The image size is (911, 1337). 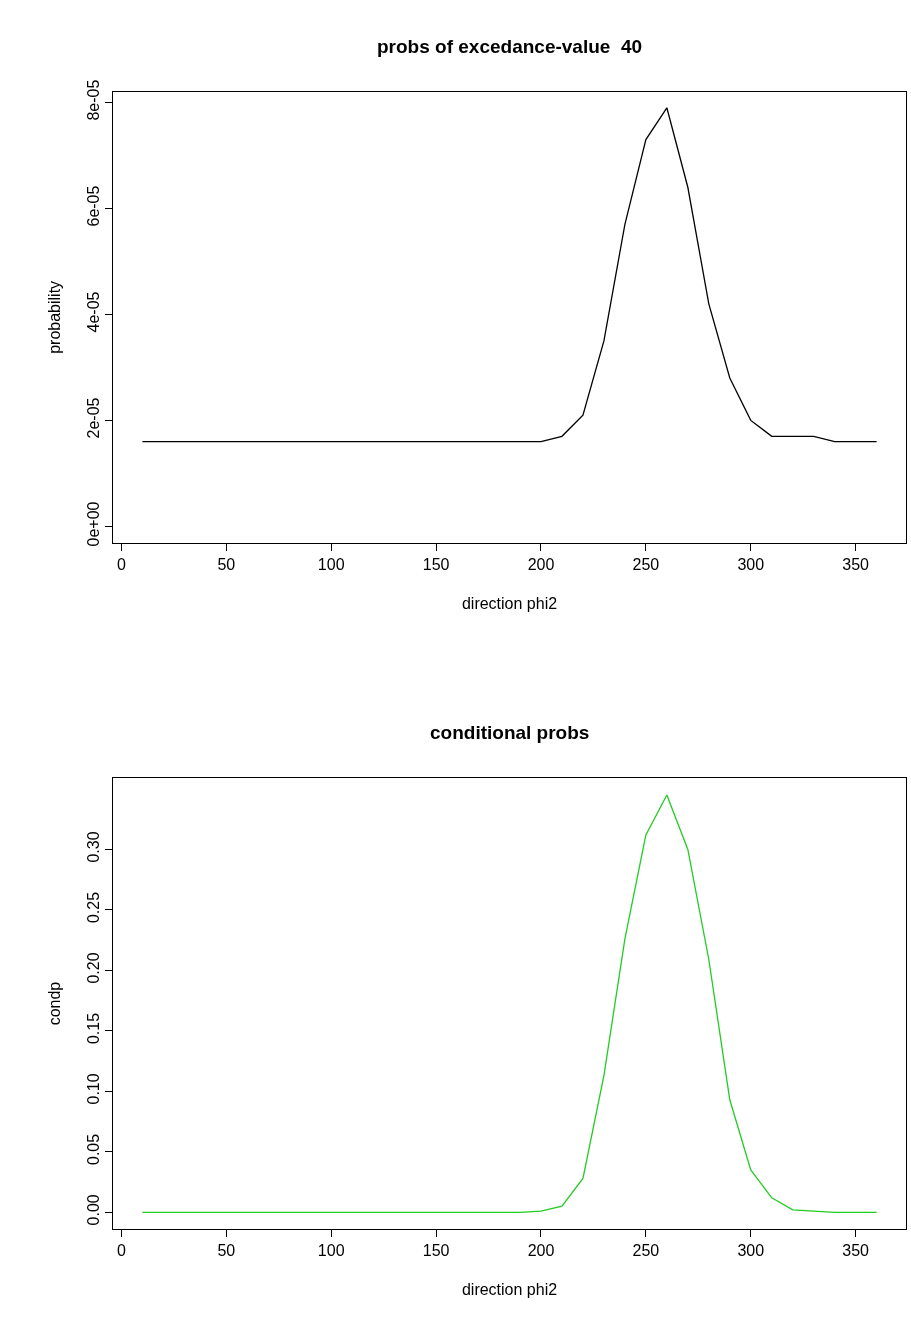 I want to click on chart-title: conditional probs, so click(x=510, y=732).